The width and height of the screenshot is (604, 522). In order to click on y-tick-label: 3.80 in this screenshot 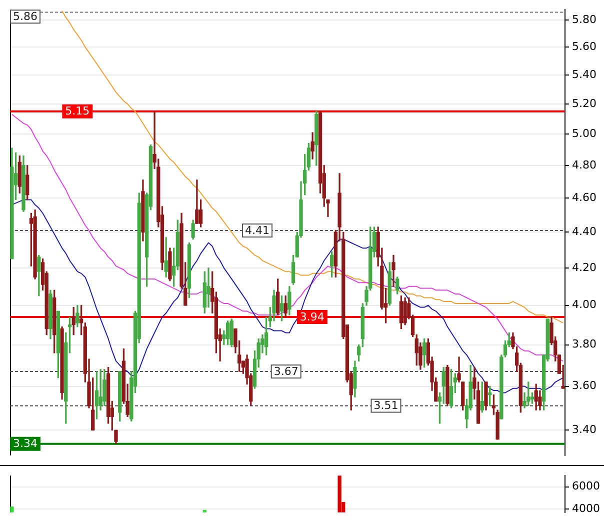, I will do `click(584, 344)`.